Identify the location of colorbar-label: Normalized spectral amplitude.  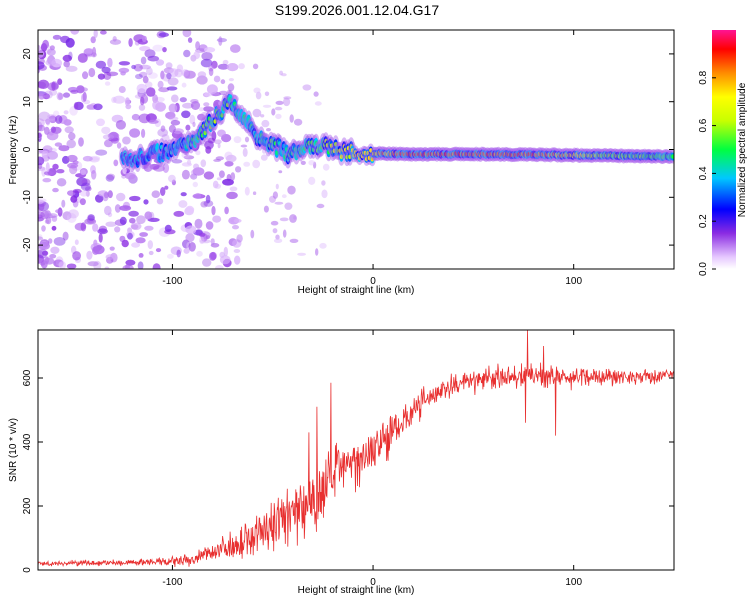
(742, 149).